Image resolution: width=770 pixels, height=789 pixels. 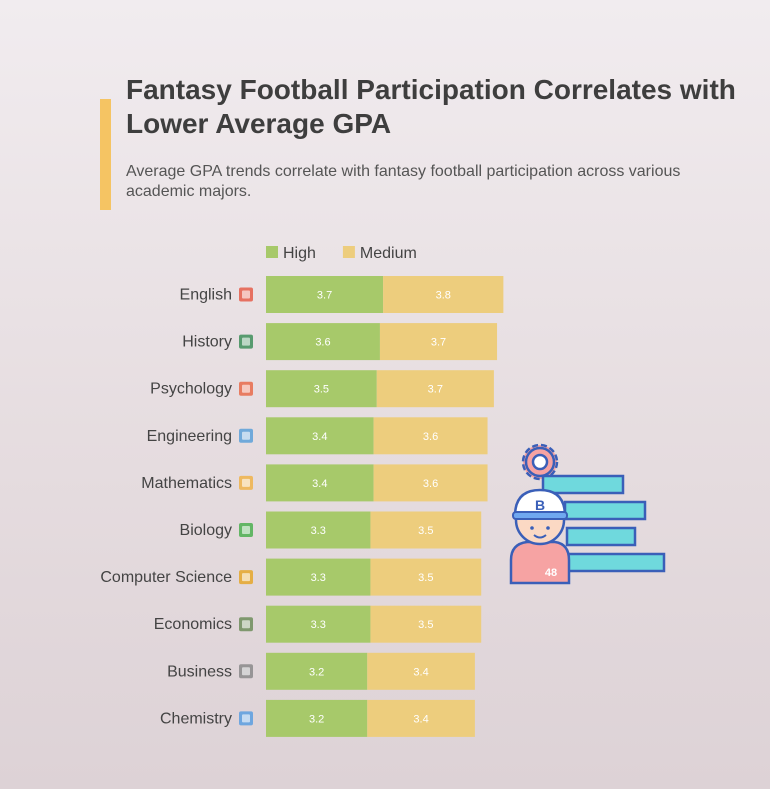 What do you see at coordinates (196, 718) in the screenshot?
I see `category-label: Chemistry` at bounding box center [196, 718].